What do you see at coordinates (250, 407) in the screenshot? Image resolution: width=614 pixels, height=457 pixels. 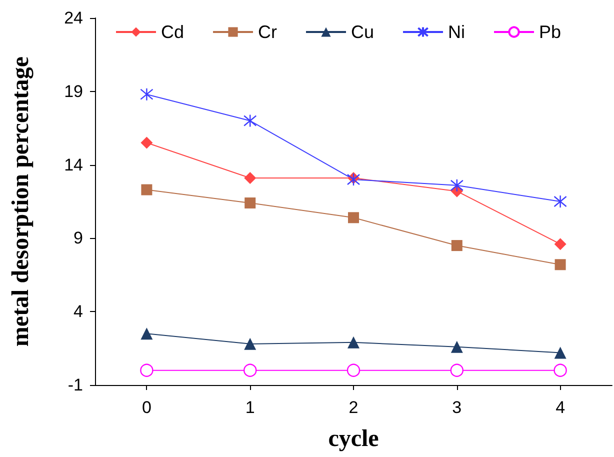 I see `x-tick-label: 1` at bounding box center [250, 407].